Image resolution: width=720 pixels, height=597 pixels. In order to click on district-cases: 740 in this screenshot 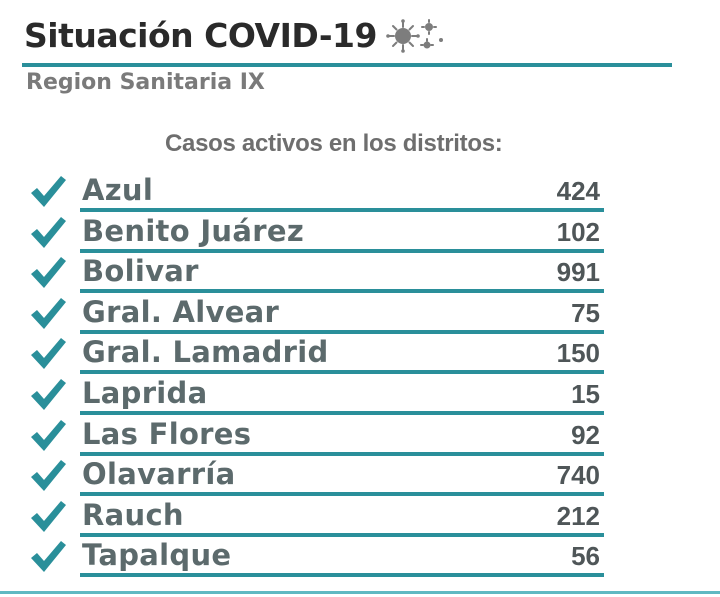, I will do `click(578, 475)`.